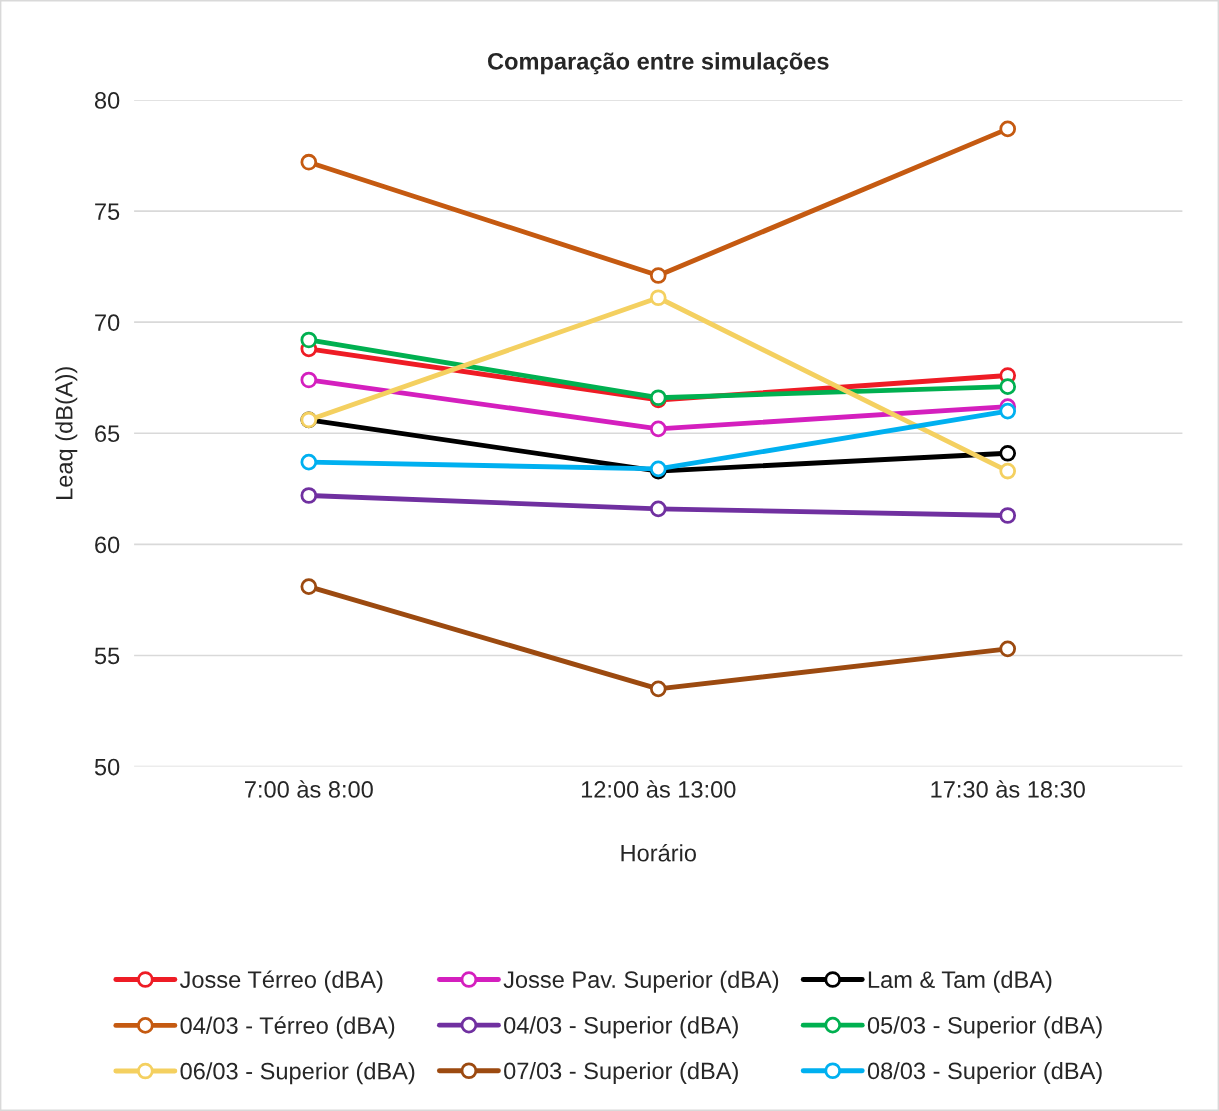 The image size is (1219, 1111). I want to click on legend-label: 04/03 - Térreo (dBA), so click(287, 1027).